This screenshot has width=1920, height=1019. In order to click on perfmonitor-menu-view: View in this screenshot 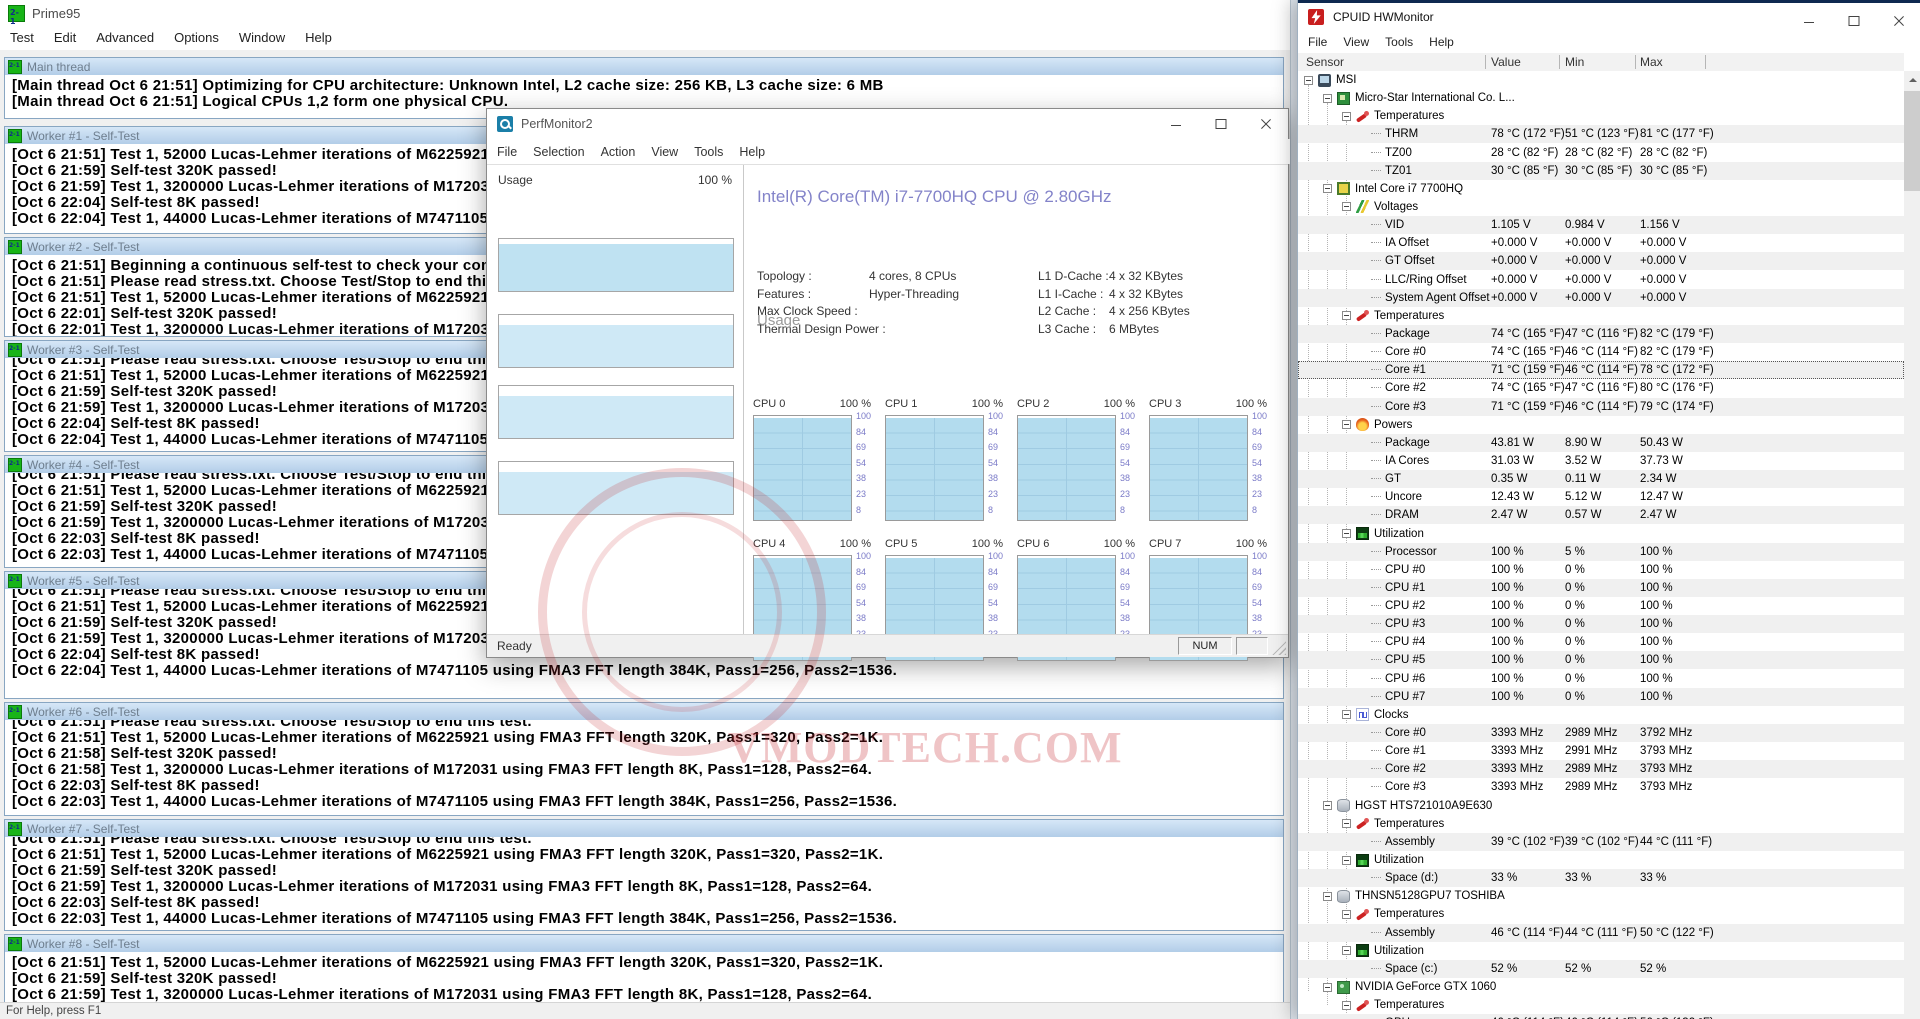, I will do `click(665, 151)`.